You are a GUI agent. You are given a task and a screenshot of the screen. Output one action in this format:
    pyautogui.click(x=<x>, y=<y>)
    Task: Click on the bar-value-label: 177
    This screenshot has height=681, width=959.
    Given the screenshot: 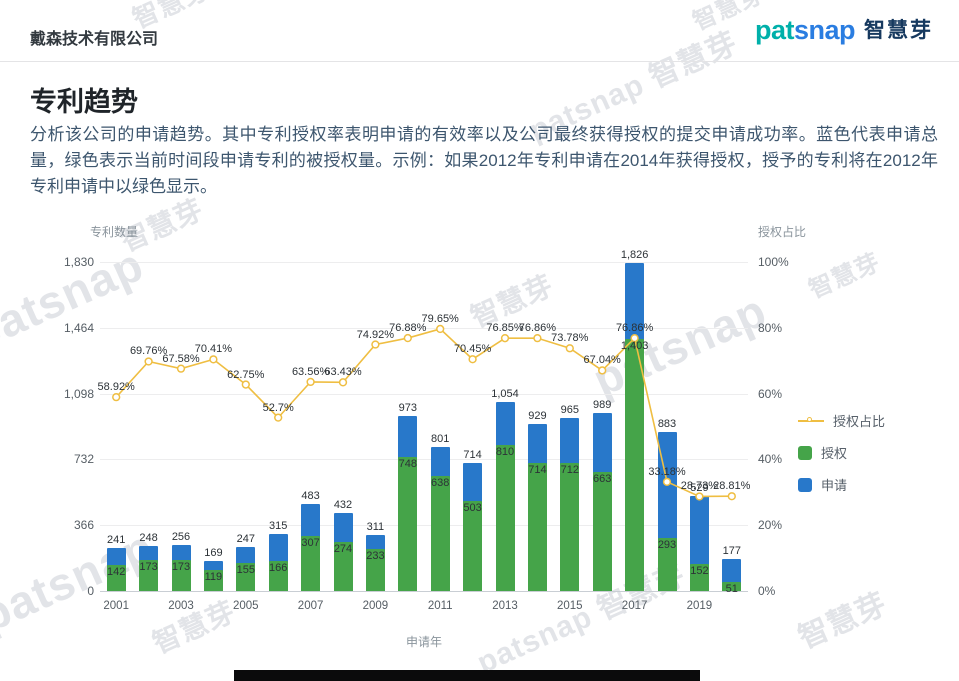 What is the action you would take?
    pyautogui.click(x=731, y=551)
    